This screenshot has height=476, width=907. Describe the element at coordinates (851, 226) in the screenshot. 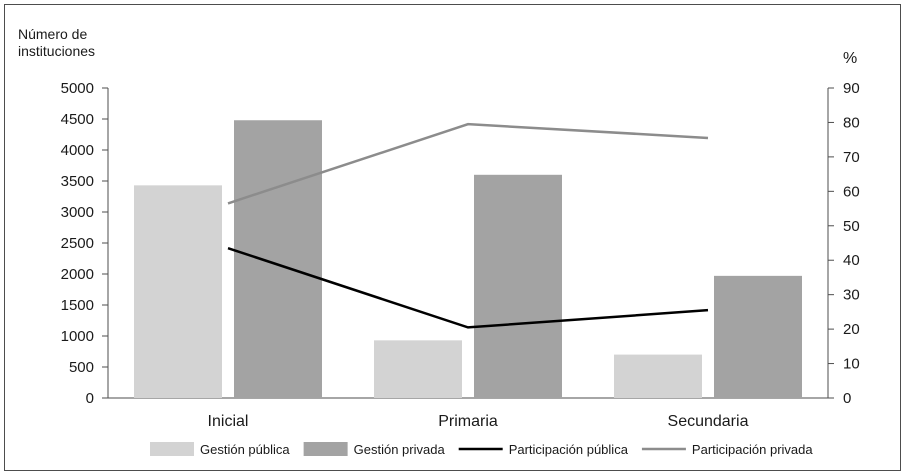

I see `y2-tick-label: 50` at that location.